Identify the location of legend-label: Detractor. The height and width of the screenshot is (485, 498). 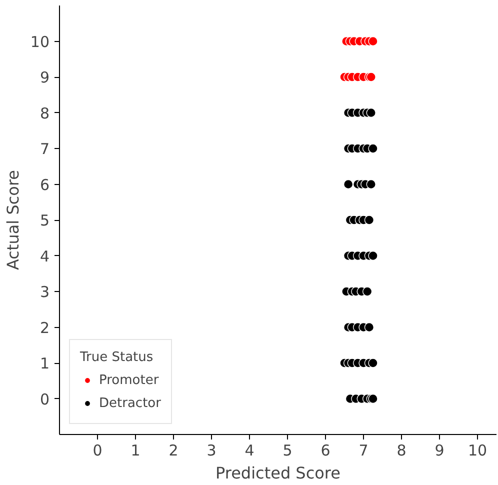
(130, 403).